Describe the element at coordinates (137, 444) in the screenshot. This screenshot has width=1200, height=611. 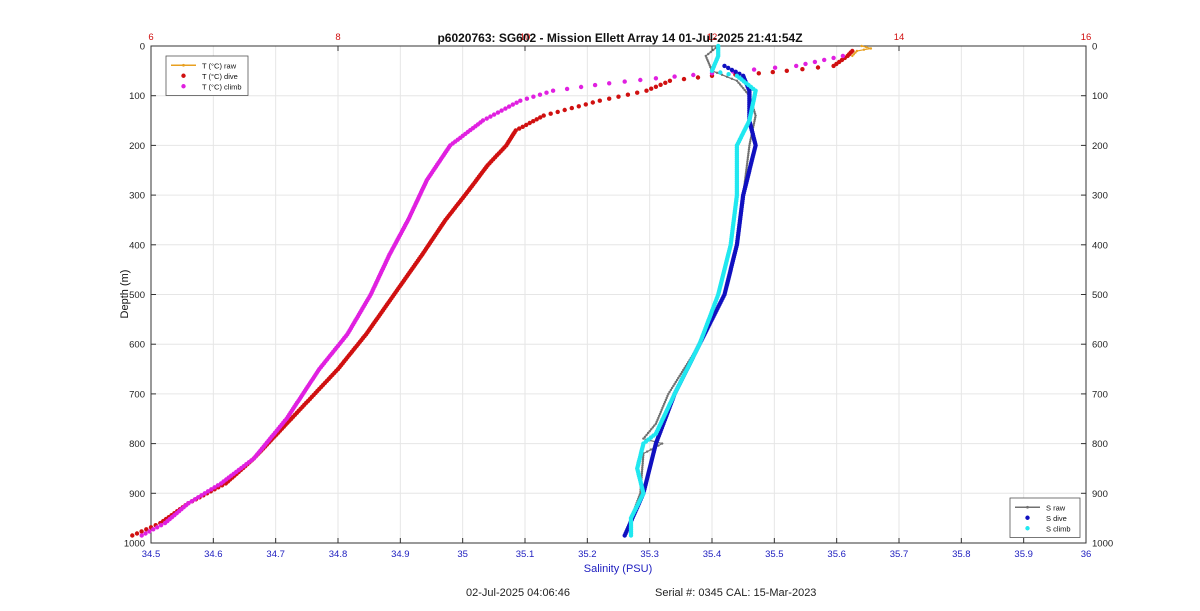
I see `y-left-tick-label: 800` at that location.